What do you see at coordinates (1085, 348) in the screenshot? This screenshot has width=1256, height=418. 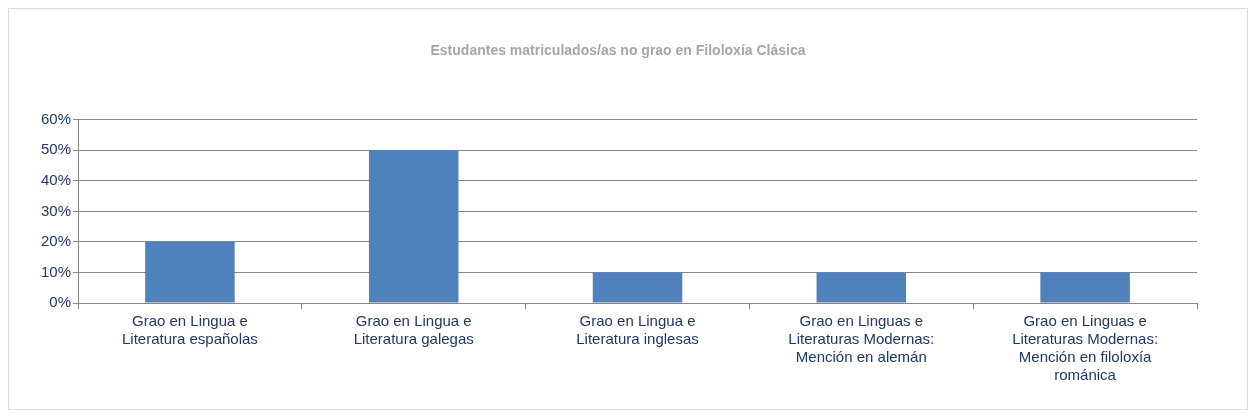 I see `x-tick-label: Grao en Linguas e Literaturas Modernas: Mención en filoloxía románica` at bounding box center [1085, 348].